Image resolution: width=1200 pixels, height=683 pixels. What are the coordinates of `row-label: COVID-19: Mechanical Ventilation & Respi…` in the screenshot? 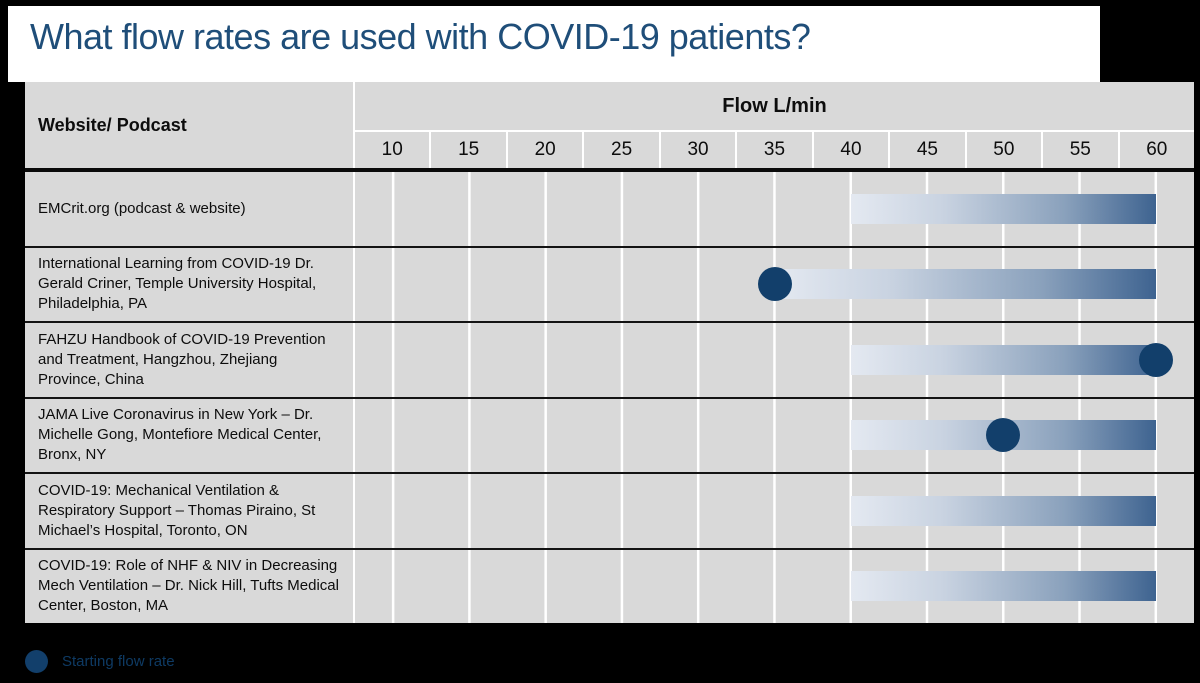 It's located at (190, 511).